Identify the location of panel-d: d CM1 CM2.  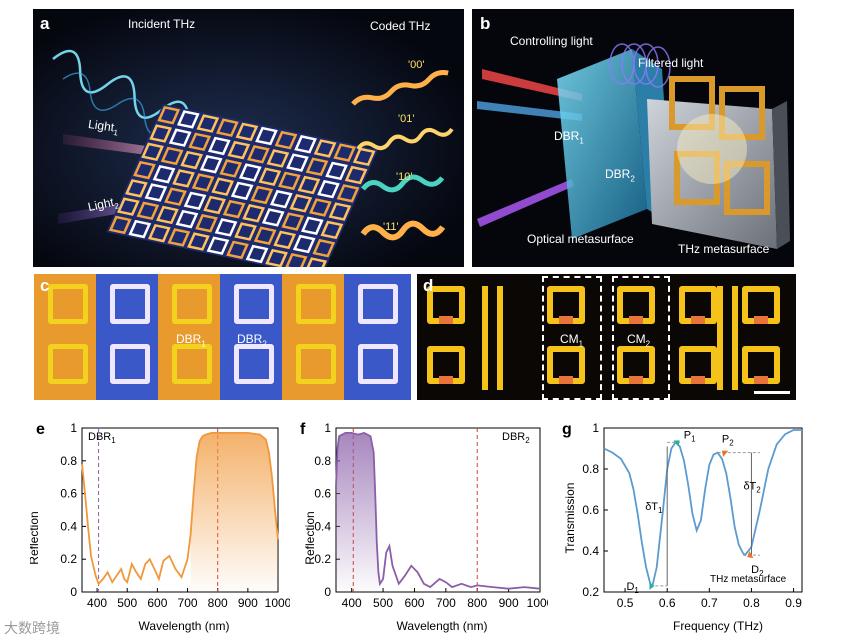
(606, 337).